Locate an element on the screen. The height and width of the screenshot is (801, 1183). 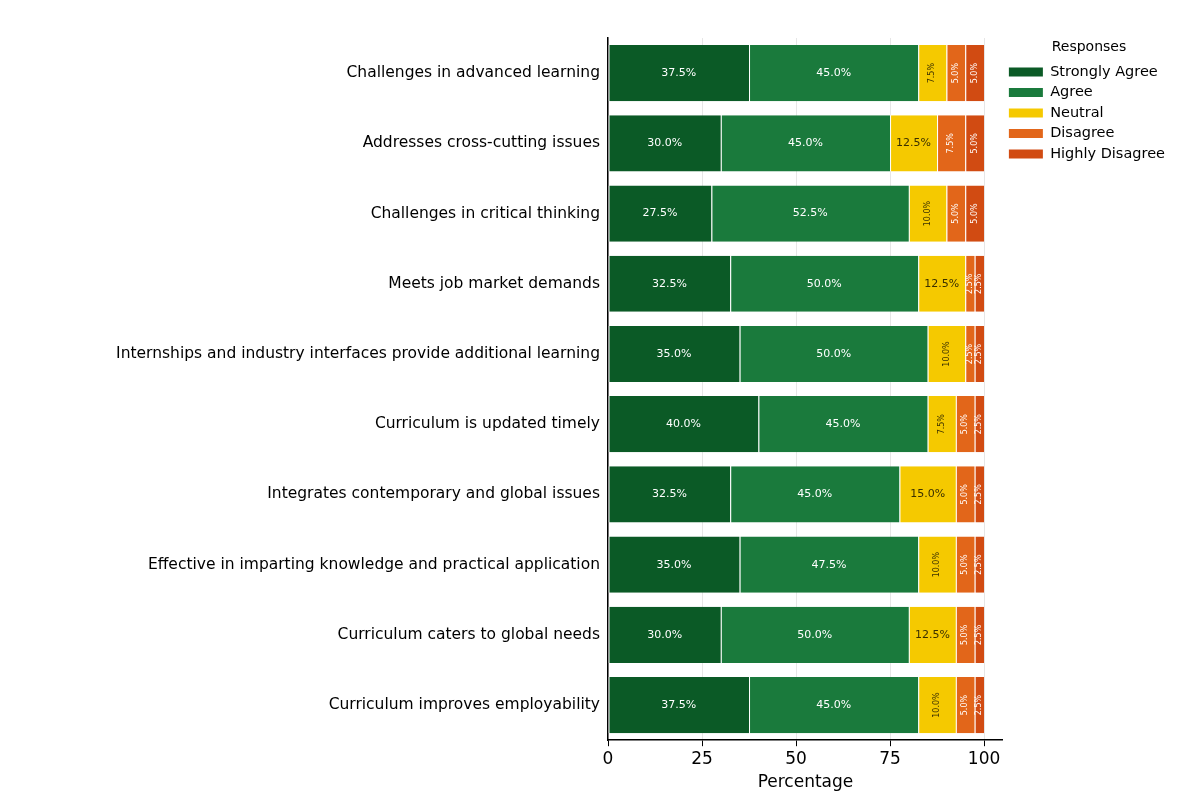
legend-label: Disagree is located at coordinates (1082, 132).